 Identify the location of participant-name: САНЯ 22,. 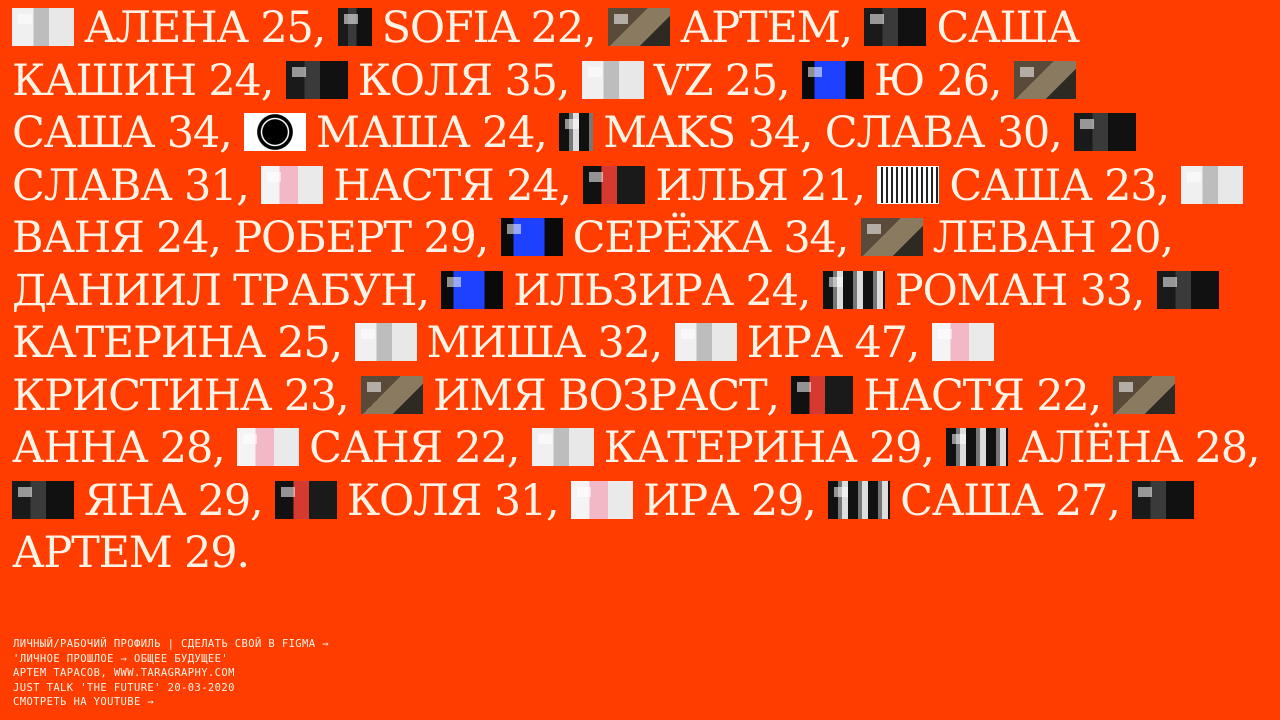
(414, 448).